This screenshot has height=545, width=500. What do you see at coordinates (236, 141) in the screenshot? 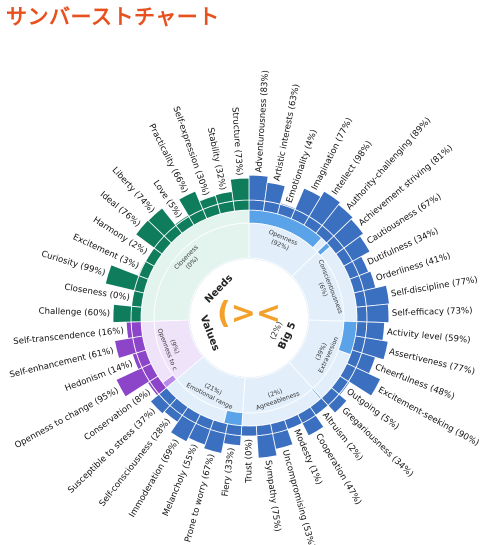
I see `item-label-structure-73: Structure (73%)` at bounding box center [236, 141].